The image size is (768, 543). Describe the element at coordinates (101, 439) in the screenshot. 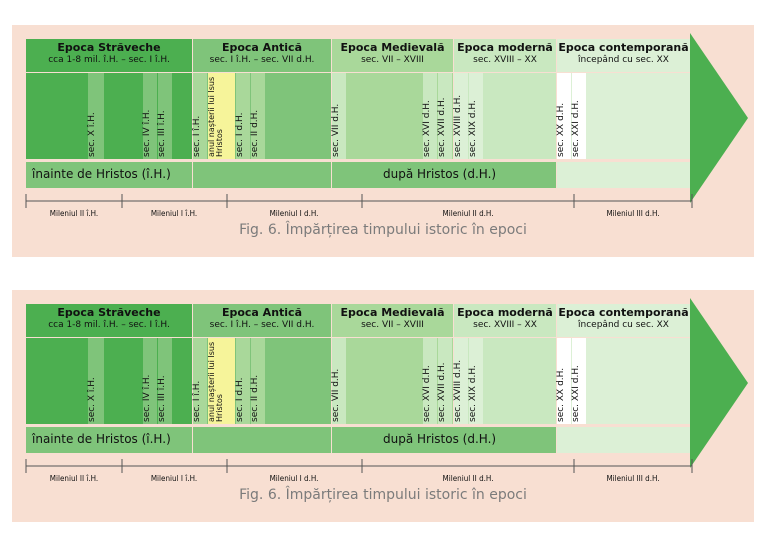

I see `before-christ-label: înainte de Hristos (î.H.)` at that location.